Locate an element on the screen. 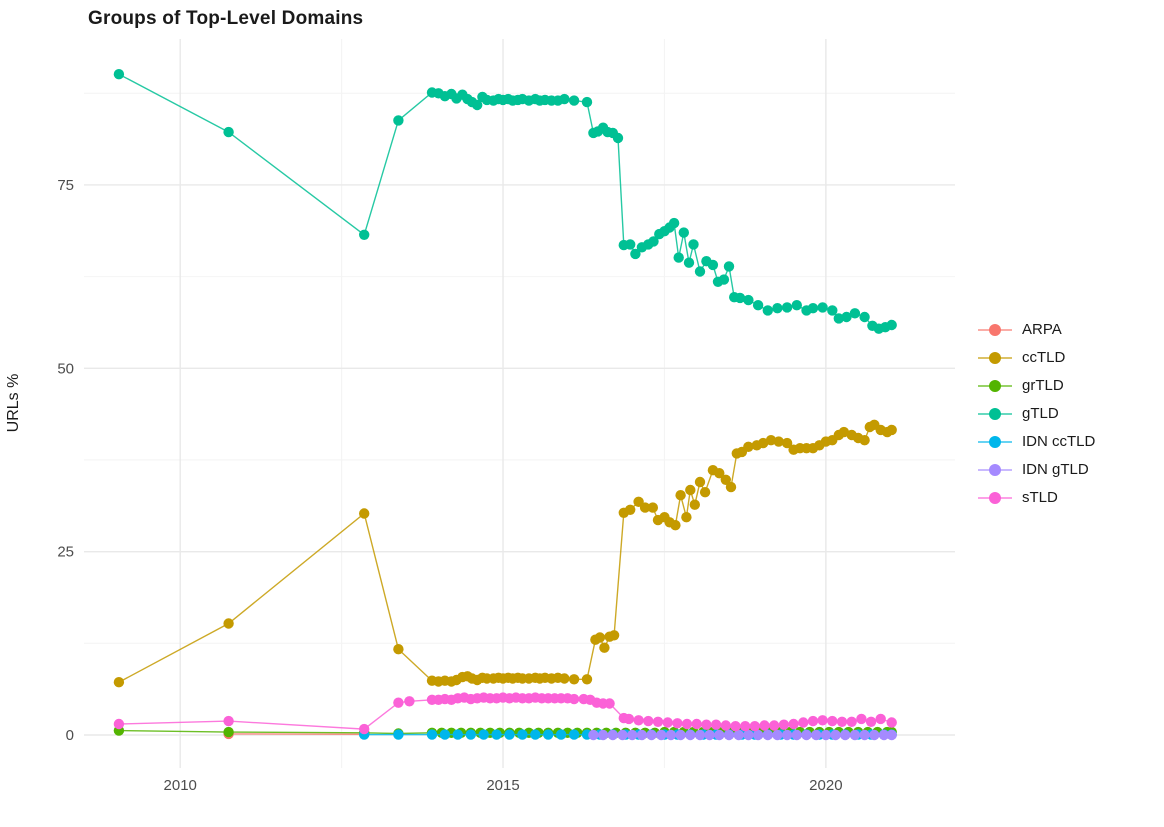 Image resolution: width=1164 pixels, height=827 pixels. chart-title: Groups of Top-Level Domains is located at coordinates (226, 18).